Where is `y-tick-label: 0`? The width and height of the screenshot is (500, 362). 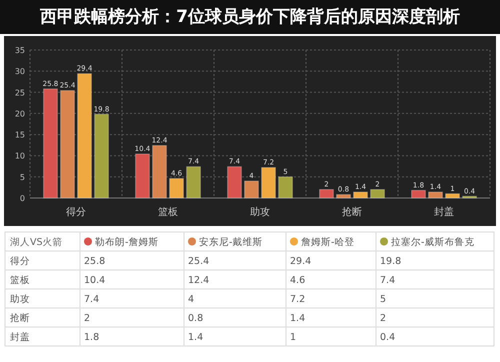 y-tick-label: 0 is located at coordinates (22, 198).